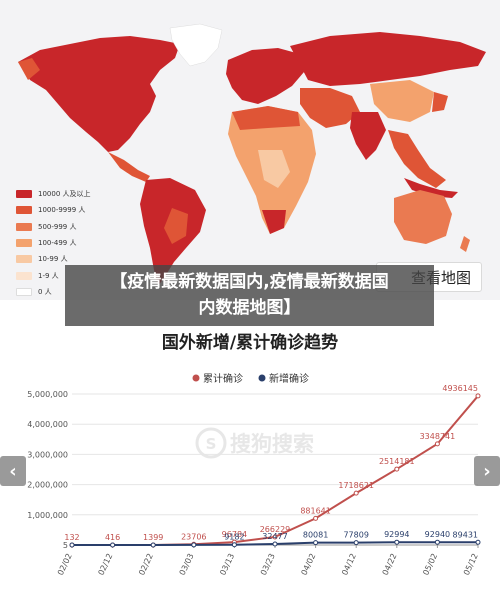 The width and height of the screenshot is (500, 589). Describe the element at coordinates (153, 537) in the screenshot. I see `data-label: 1399` at that location.